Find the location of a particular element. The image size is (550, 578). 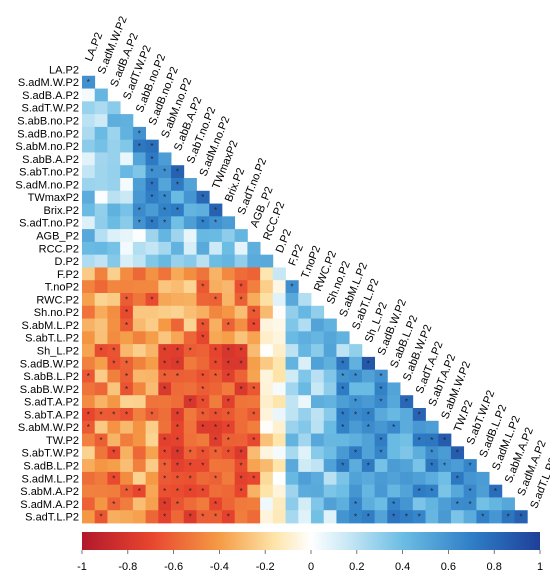

row-label: S.adM.no.P2 is located at coordinates (47, 185).